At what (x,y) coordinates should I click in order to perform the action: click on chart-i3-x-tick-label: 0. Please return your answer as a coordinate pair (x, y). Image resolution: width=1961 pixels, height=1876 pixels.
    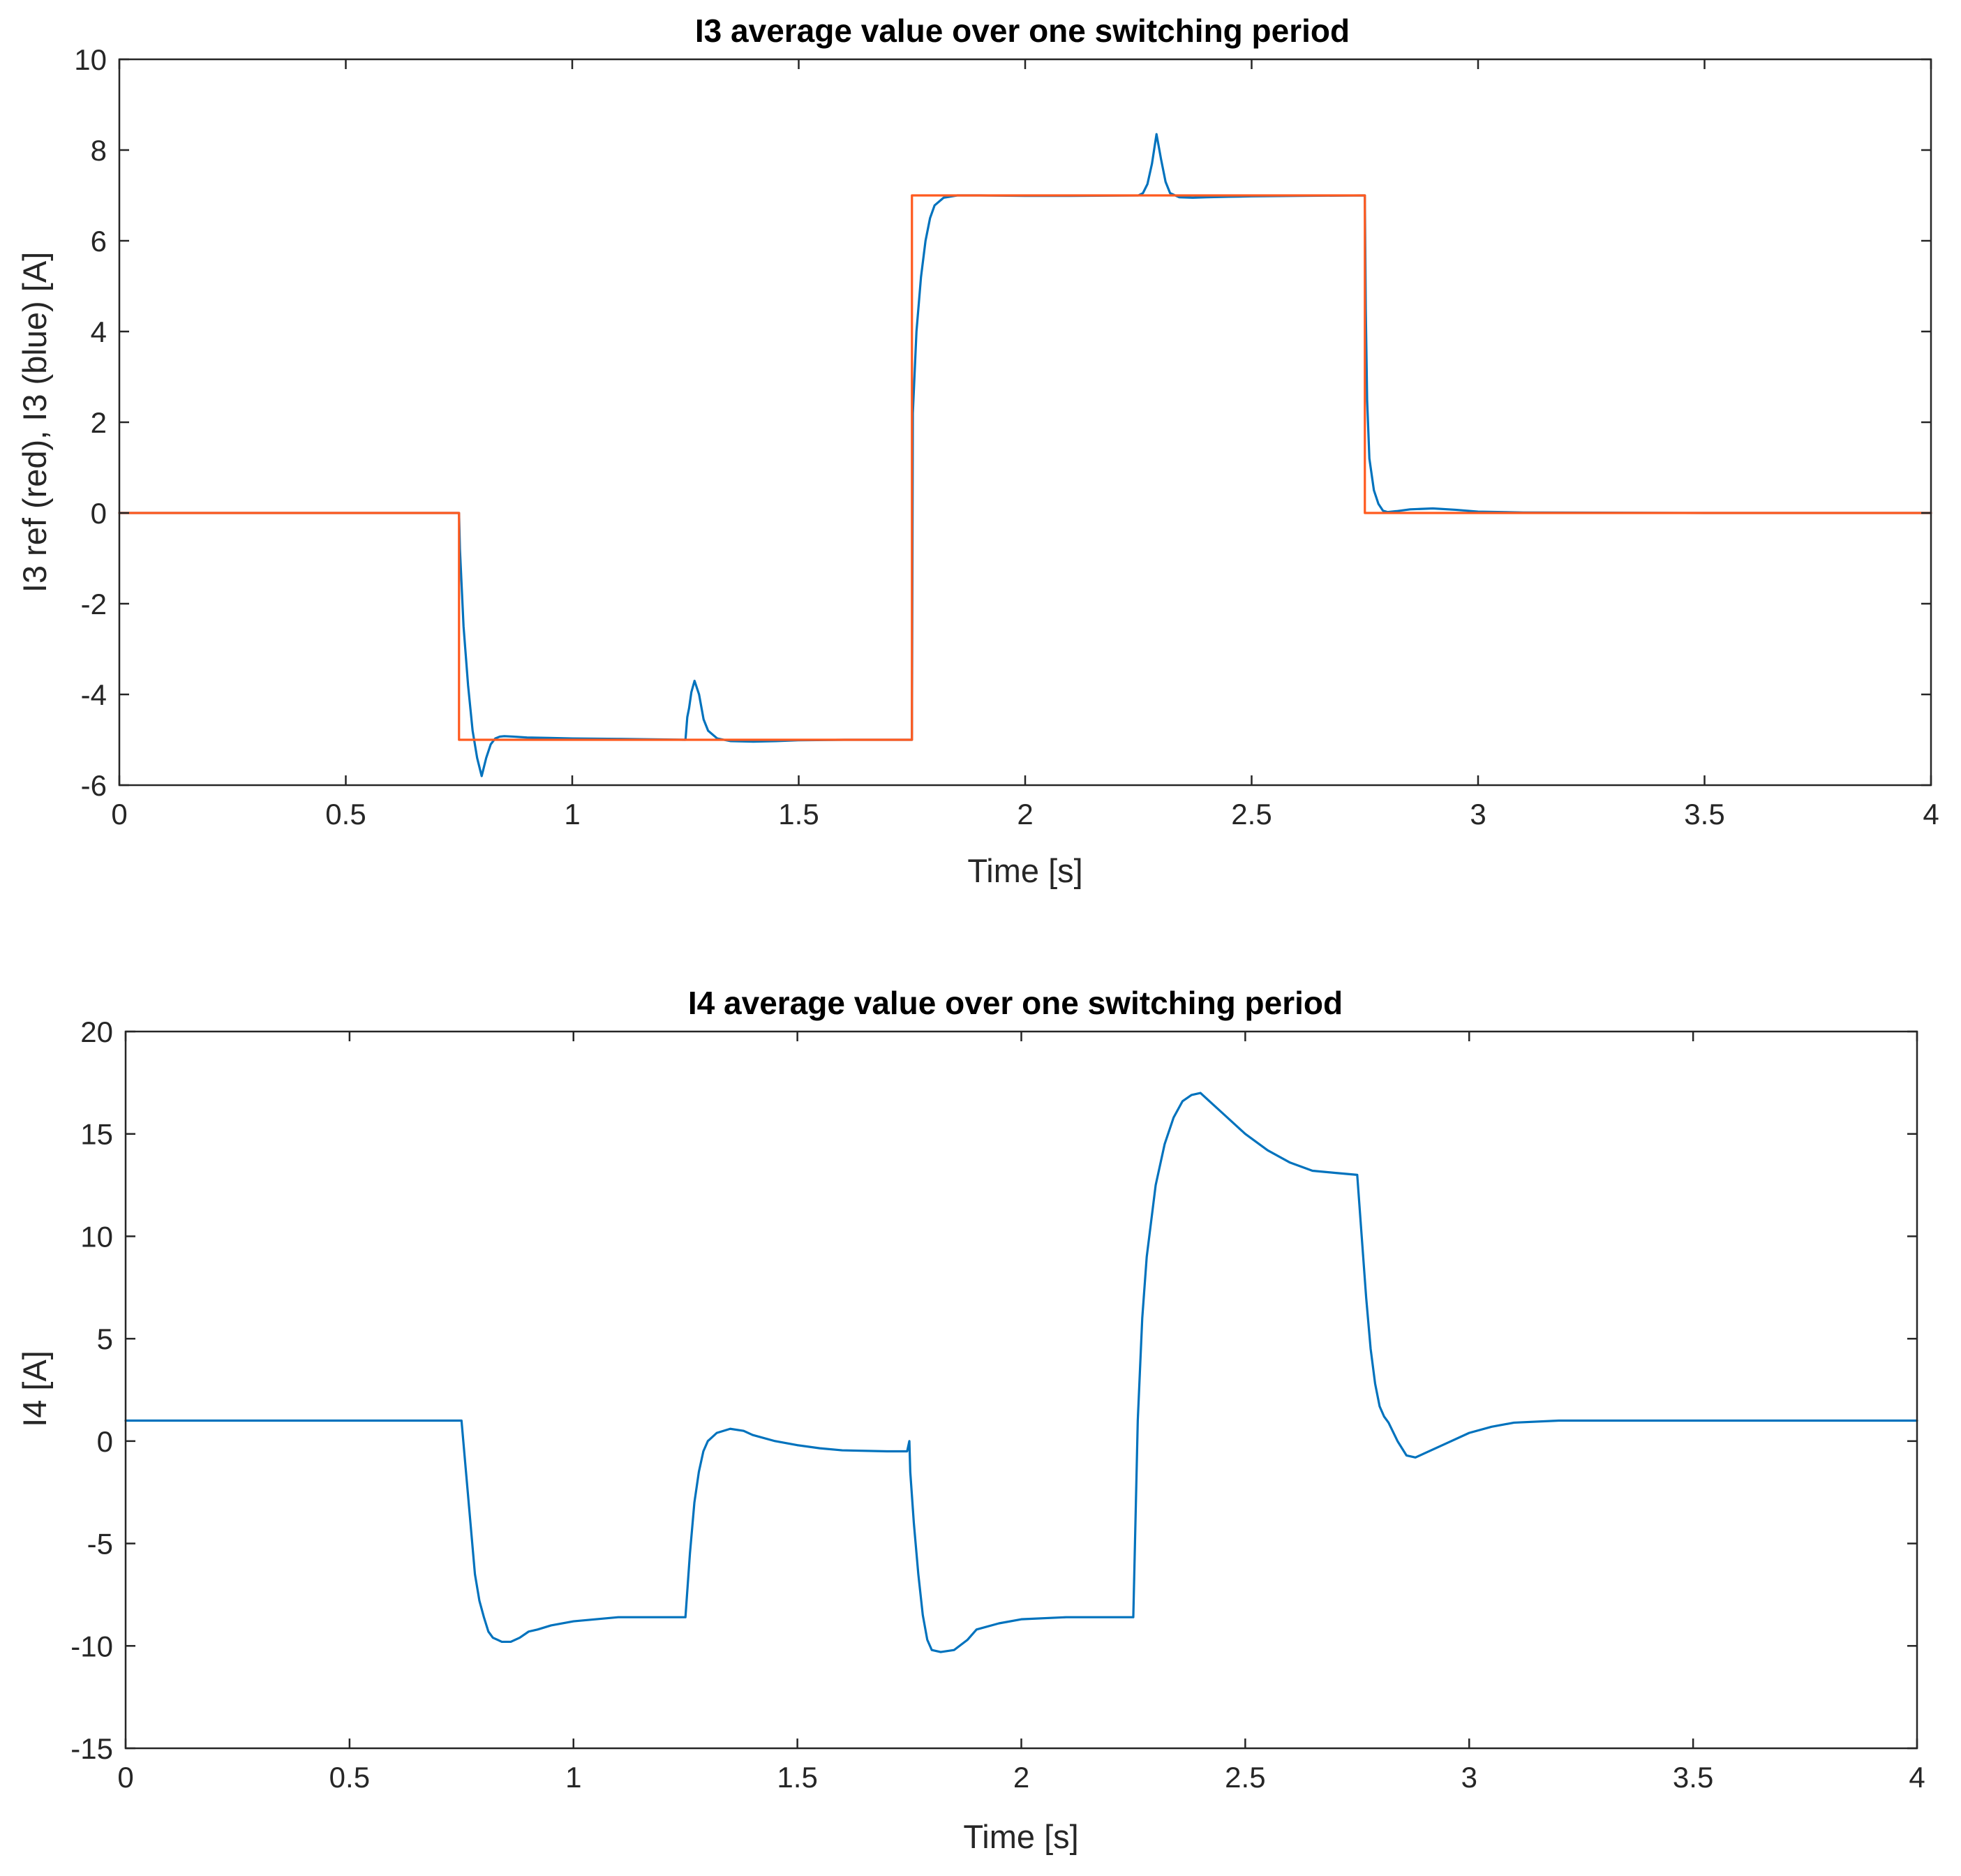
    Looking at the image, I should click on (119, 814).